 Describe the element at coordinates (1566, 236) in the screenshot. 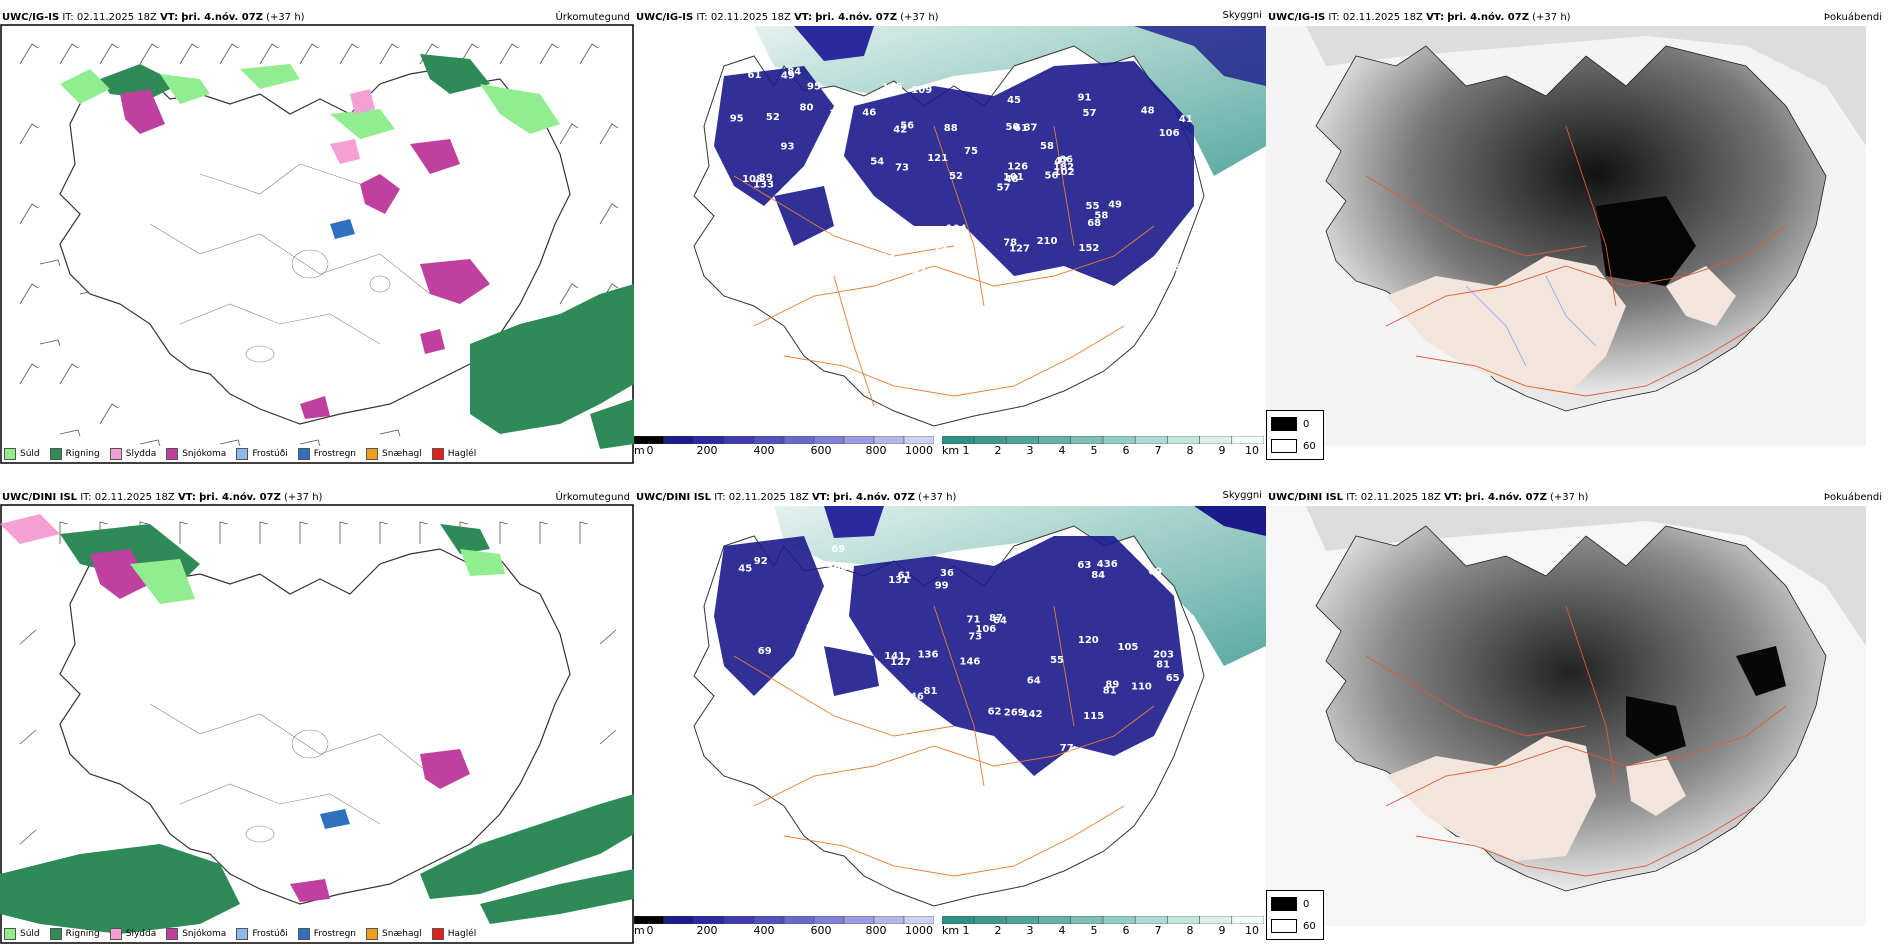

I see `fog-map` at that location.